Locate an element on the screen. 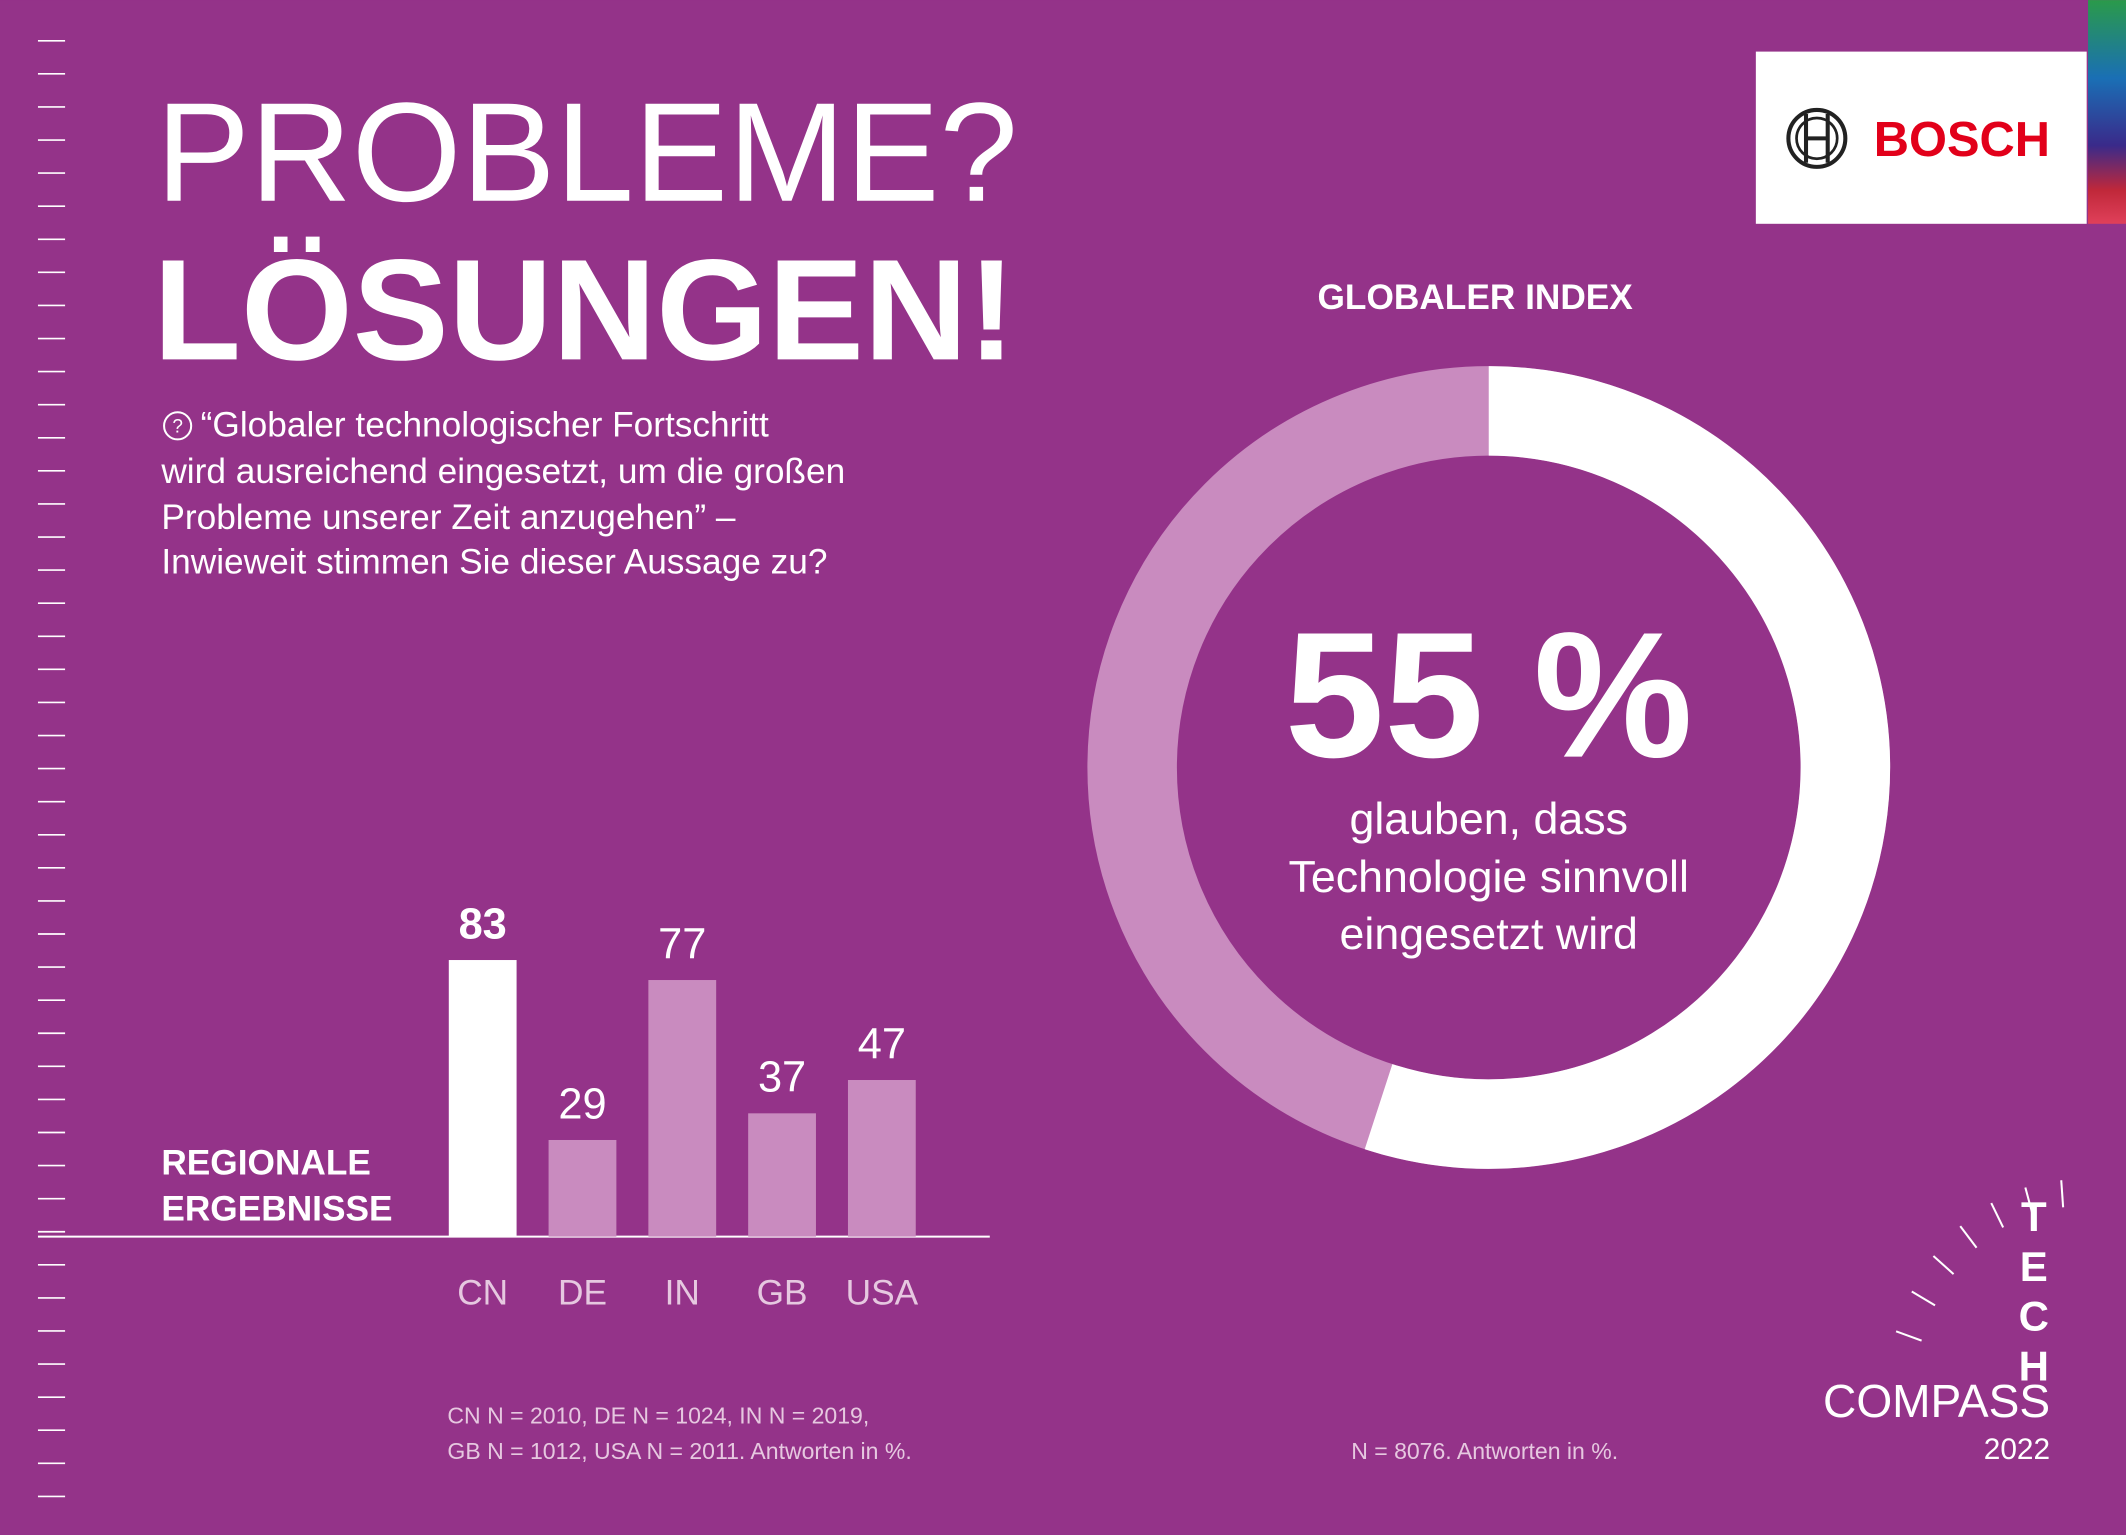 The height and width of the screenshot is (1535, 2126). category-label: GB is located at coordinates (782, 1292).